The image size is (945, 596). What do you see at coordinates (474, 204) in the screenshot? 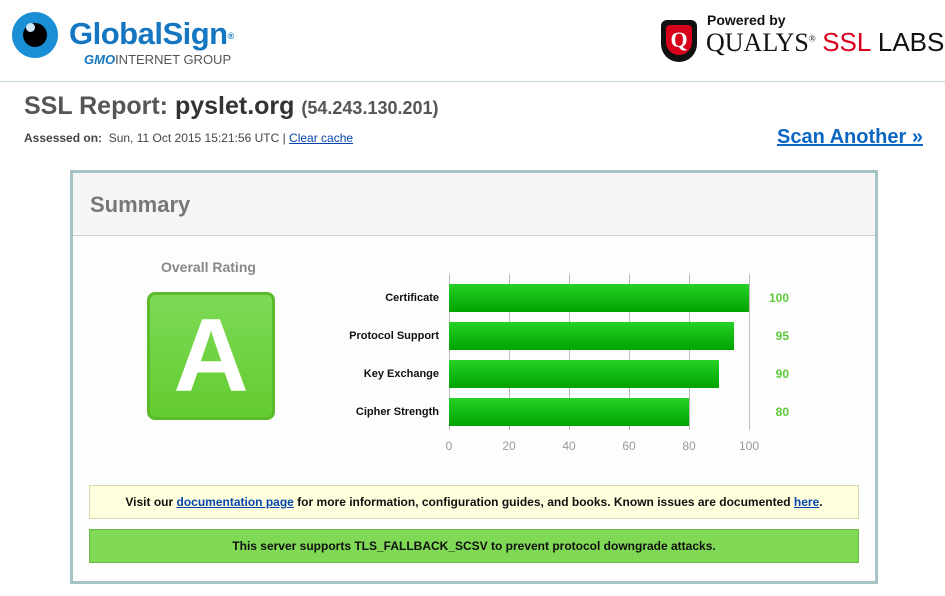
I see `summary-header: Summary` at bounding box center [474, 204].